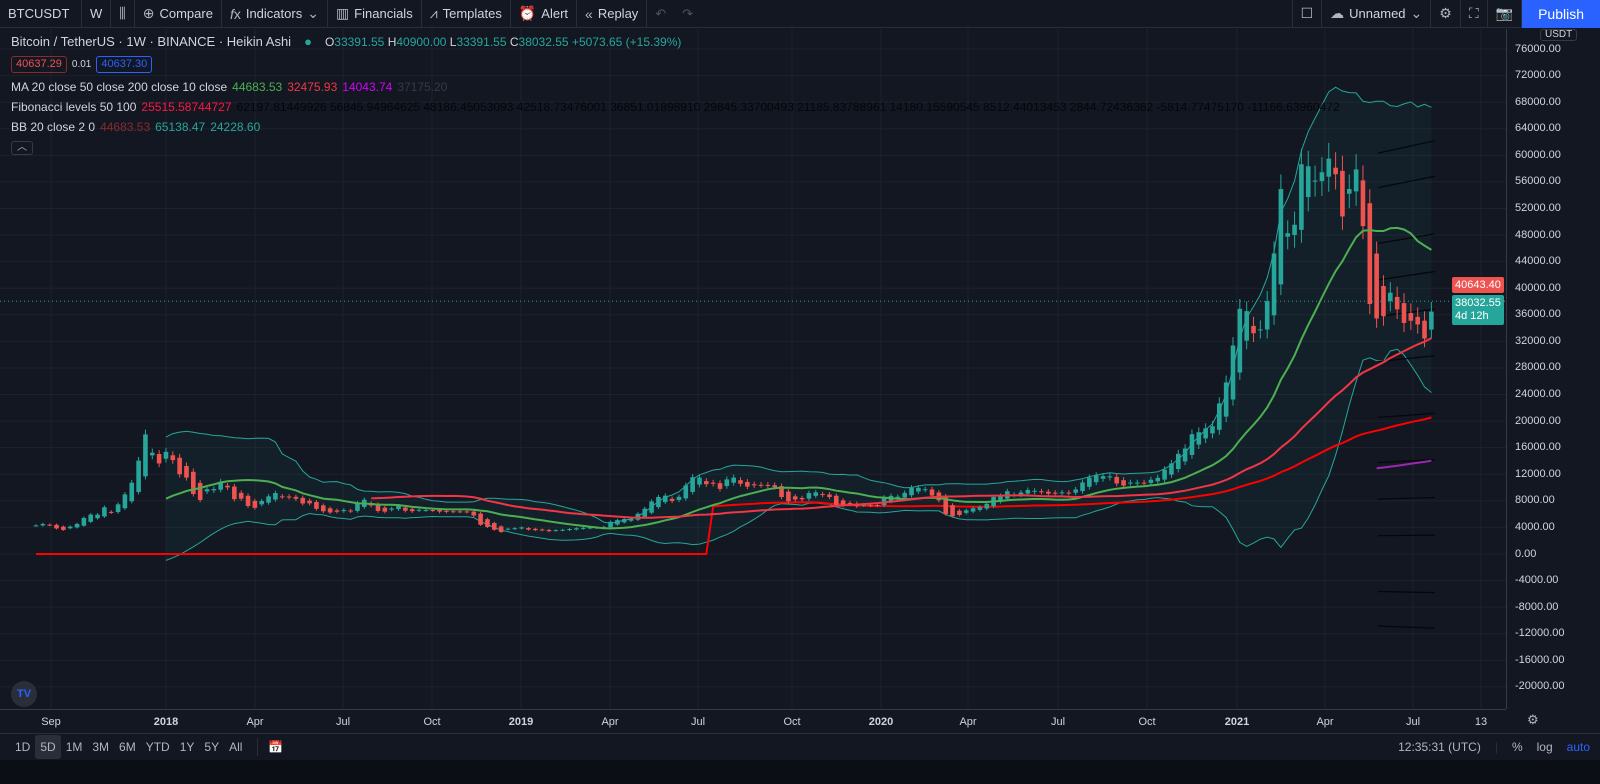 This screenshot has height=784, width=1600. What do you see at coordinates (1538, 207) in the screenshot?
I see `price-tick-label: 52000.00` at bounding box center [1538, 207].